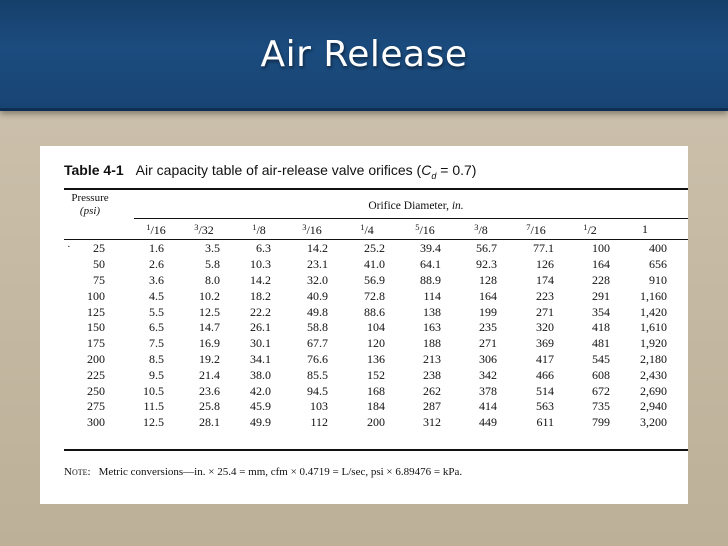  I want to click on stray-mark: ·, so click(69, 247).